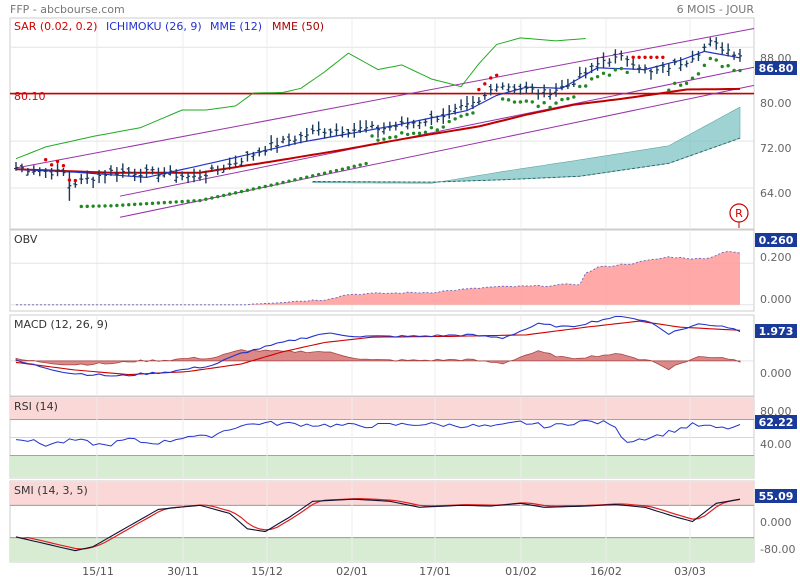  Describe the element at coordinates (776, 68) in the screenshot. I see `price-value-box: 86.80` at that location.